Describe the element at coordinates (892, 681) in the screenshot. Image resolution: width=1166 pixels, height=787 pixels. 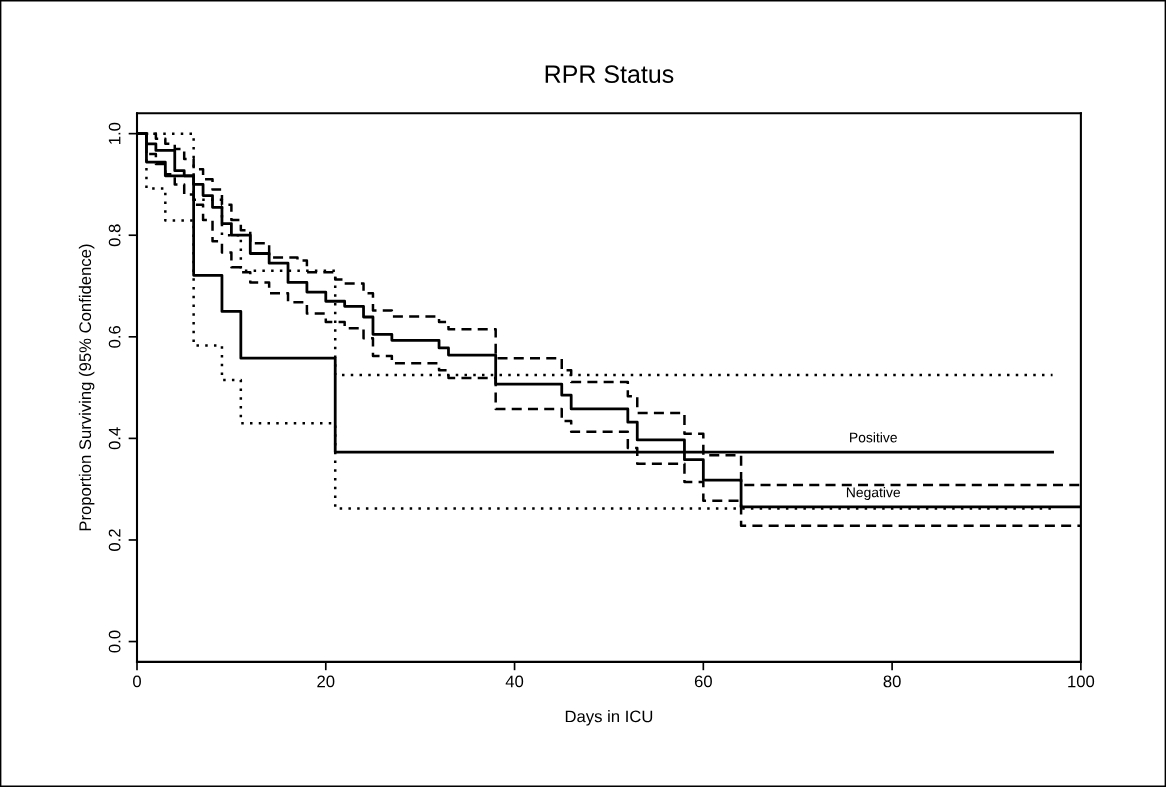
I see `x-tick-label: 80` at that location.